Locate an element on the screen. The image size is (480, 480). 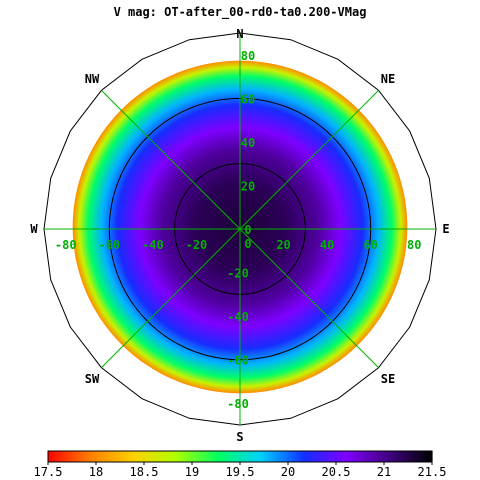
y-tick-label-up: 40 is located at coordinates (248, 143).